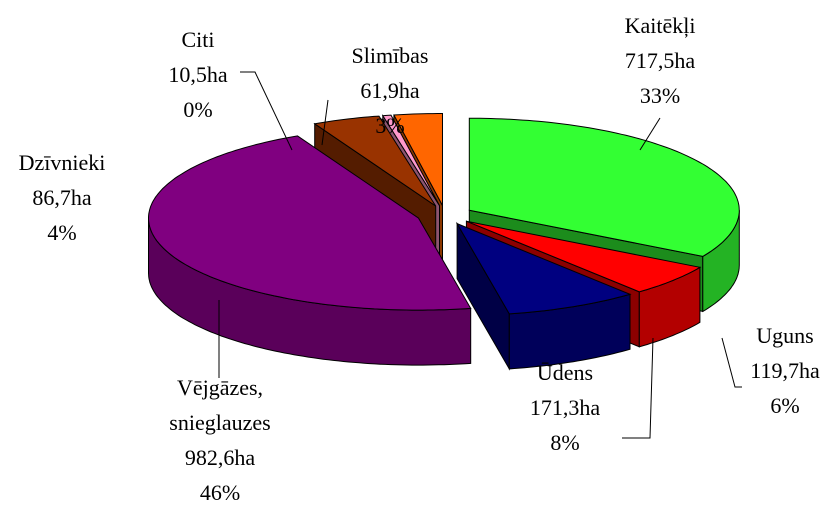  I want to click on slice-label: Ūdens 171,3ha 8%, so click(565, 407).